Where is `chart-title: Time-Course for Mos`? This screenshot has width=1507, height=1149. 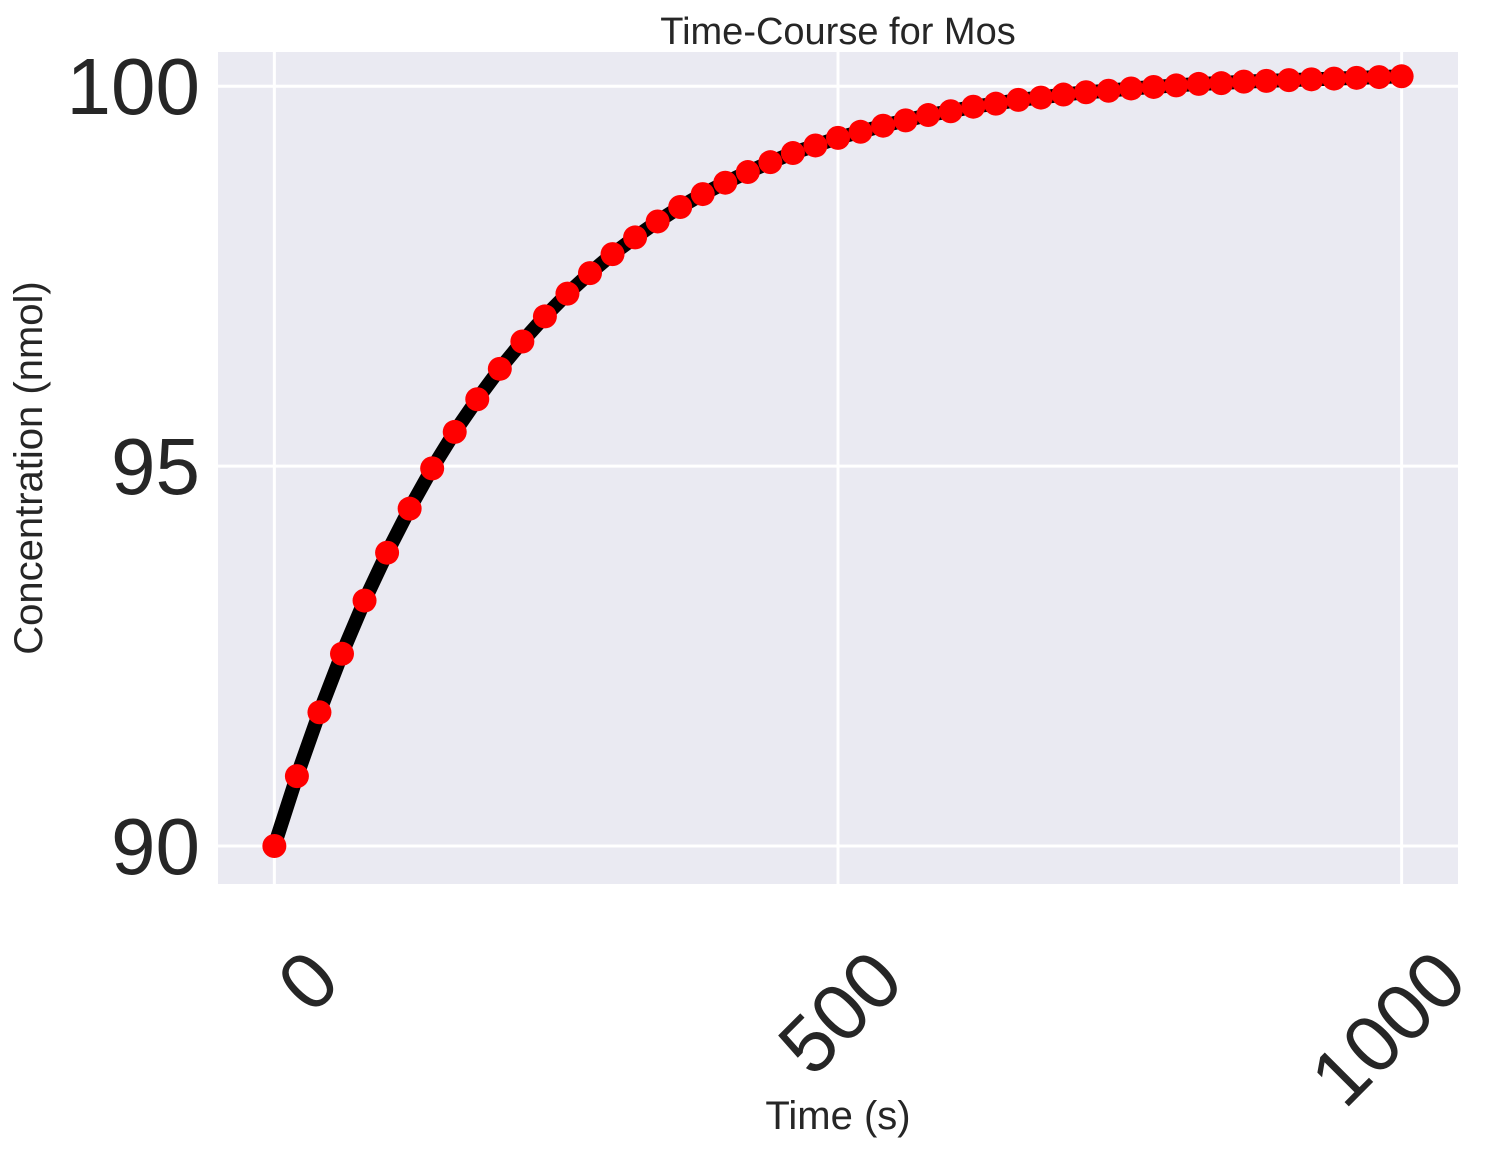
chart-title: Time-Course for Mos is located at coordinates (837, 32).